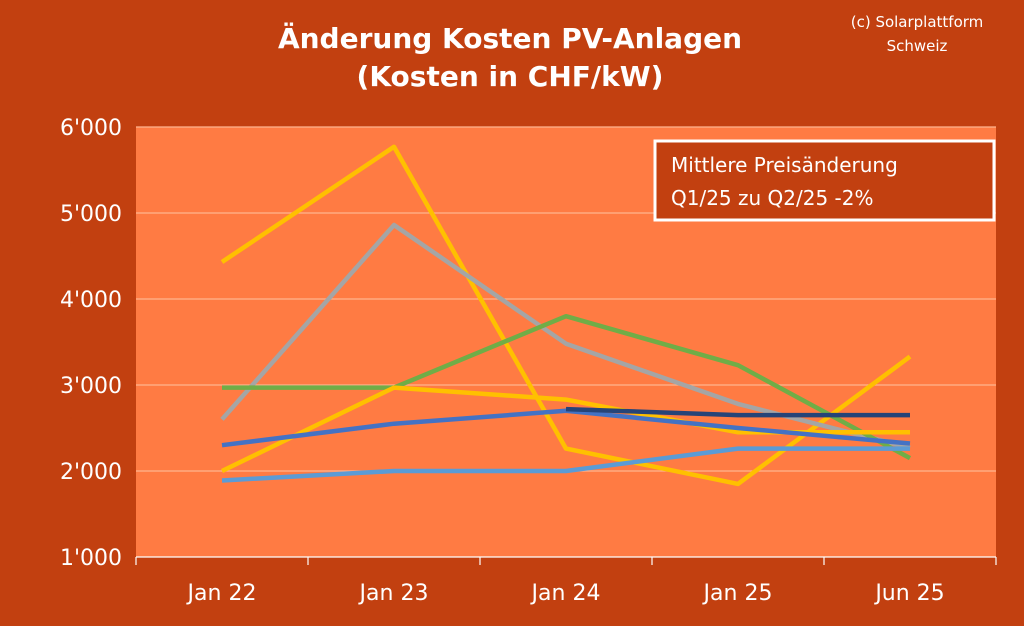 This screenshot has width=1024, height=631. Describe the element at coordinates (772, 198) in the screenshot. I see `annotation-line-2: Q1/25 zu Q2/25 -2%` at that location.